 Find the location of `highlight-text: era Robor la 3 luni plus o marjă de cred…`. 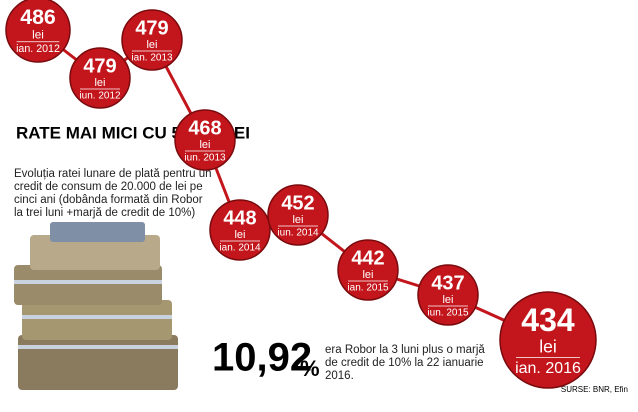

highlight-text: era Robor la 3 luni plus o marjă de cred… is located at coordinates (405, 363).